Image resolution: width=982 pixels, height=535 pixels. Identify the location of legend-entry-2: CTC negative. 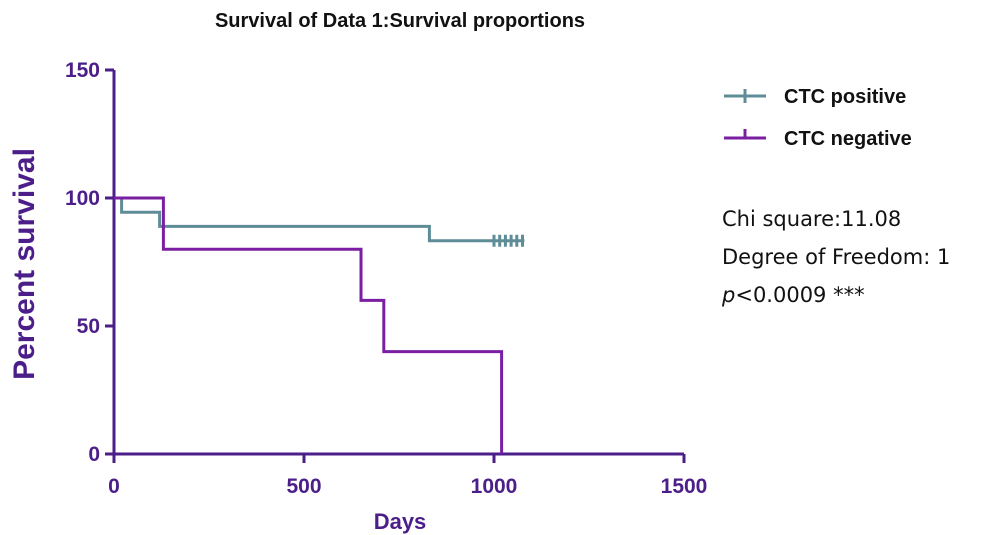
(818, 139).